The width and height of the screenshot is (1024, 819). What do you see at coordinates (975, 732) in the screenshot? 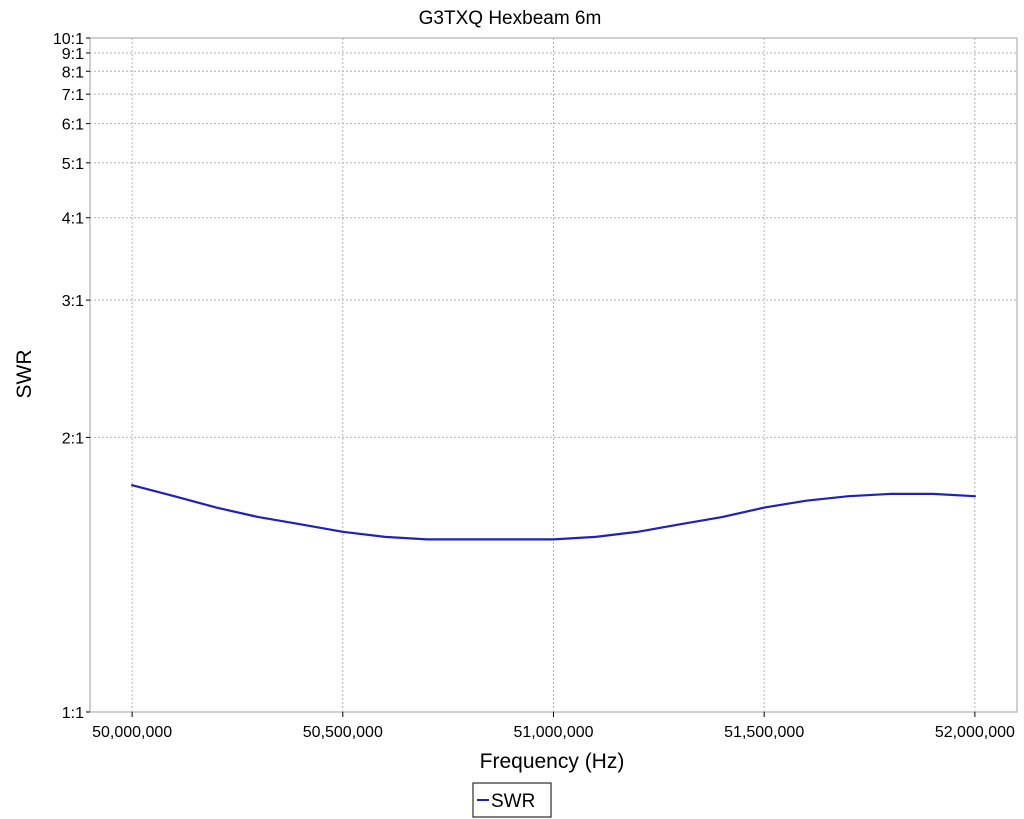
I see `x-tick-label: 52,000,000` at bounding box center [975, 732].